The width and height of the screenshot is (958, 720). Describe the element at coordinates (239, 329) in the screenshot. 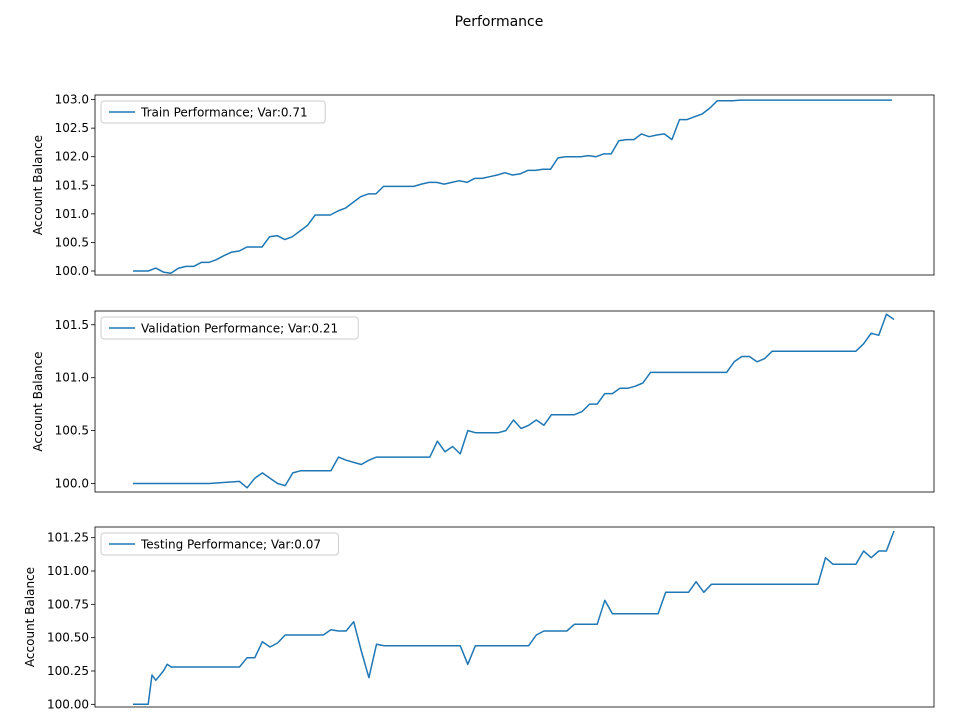

I see `legend-entry: Validation Performance; Var:0.21` at that location.